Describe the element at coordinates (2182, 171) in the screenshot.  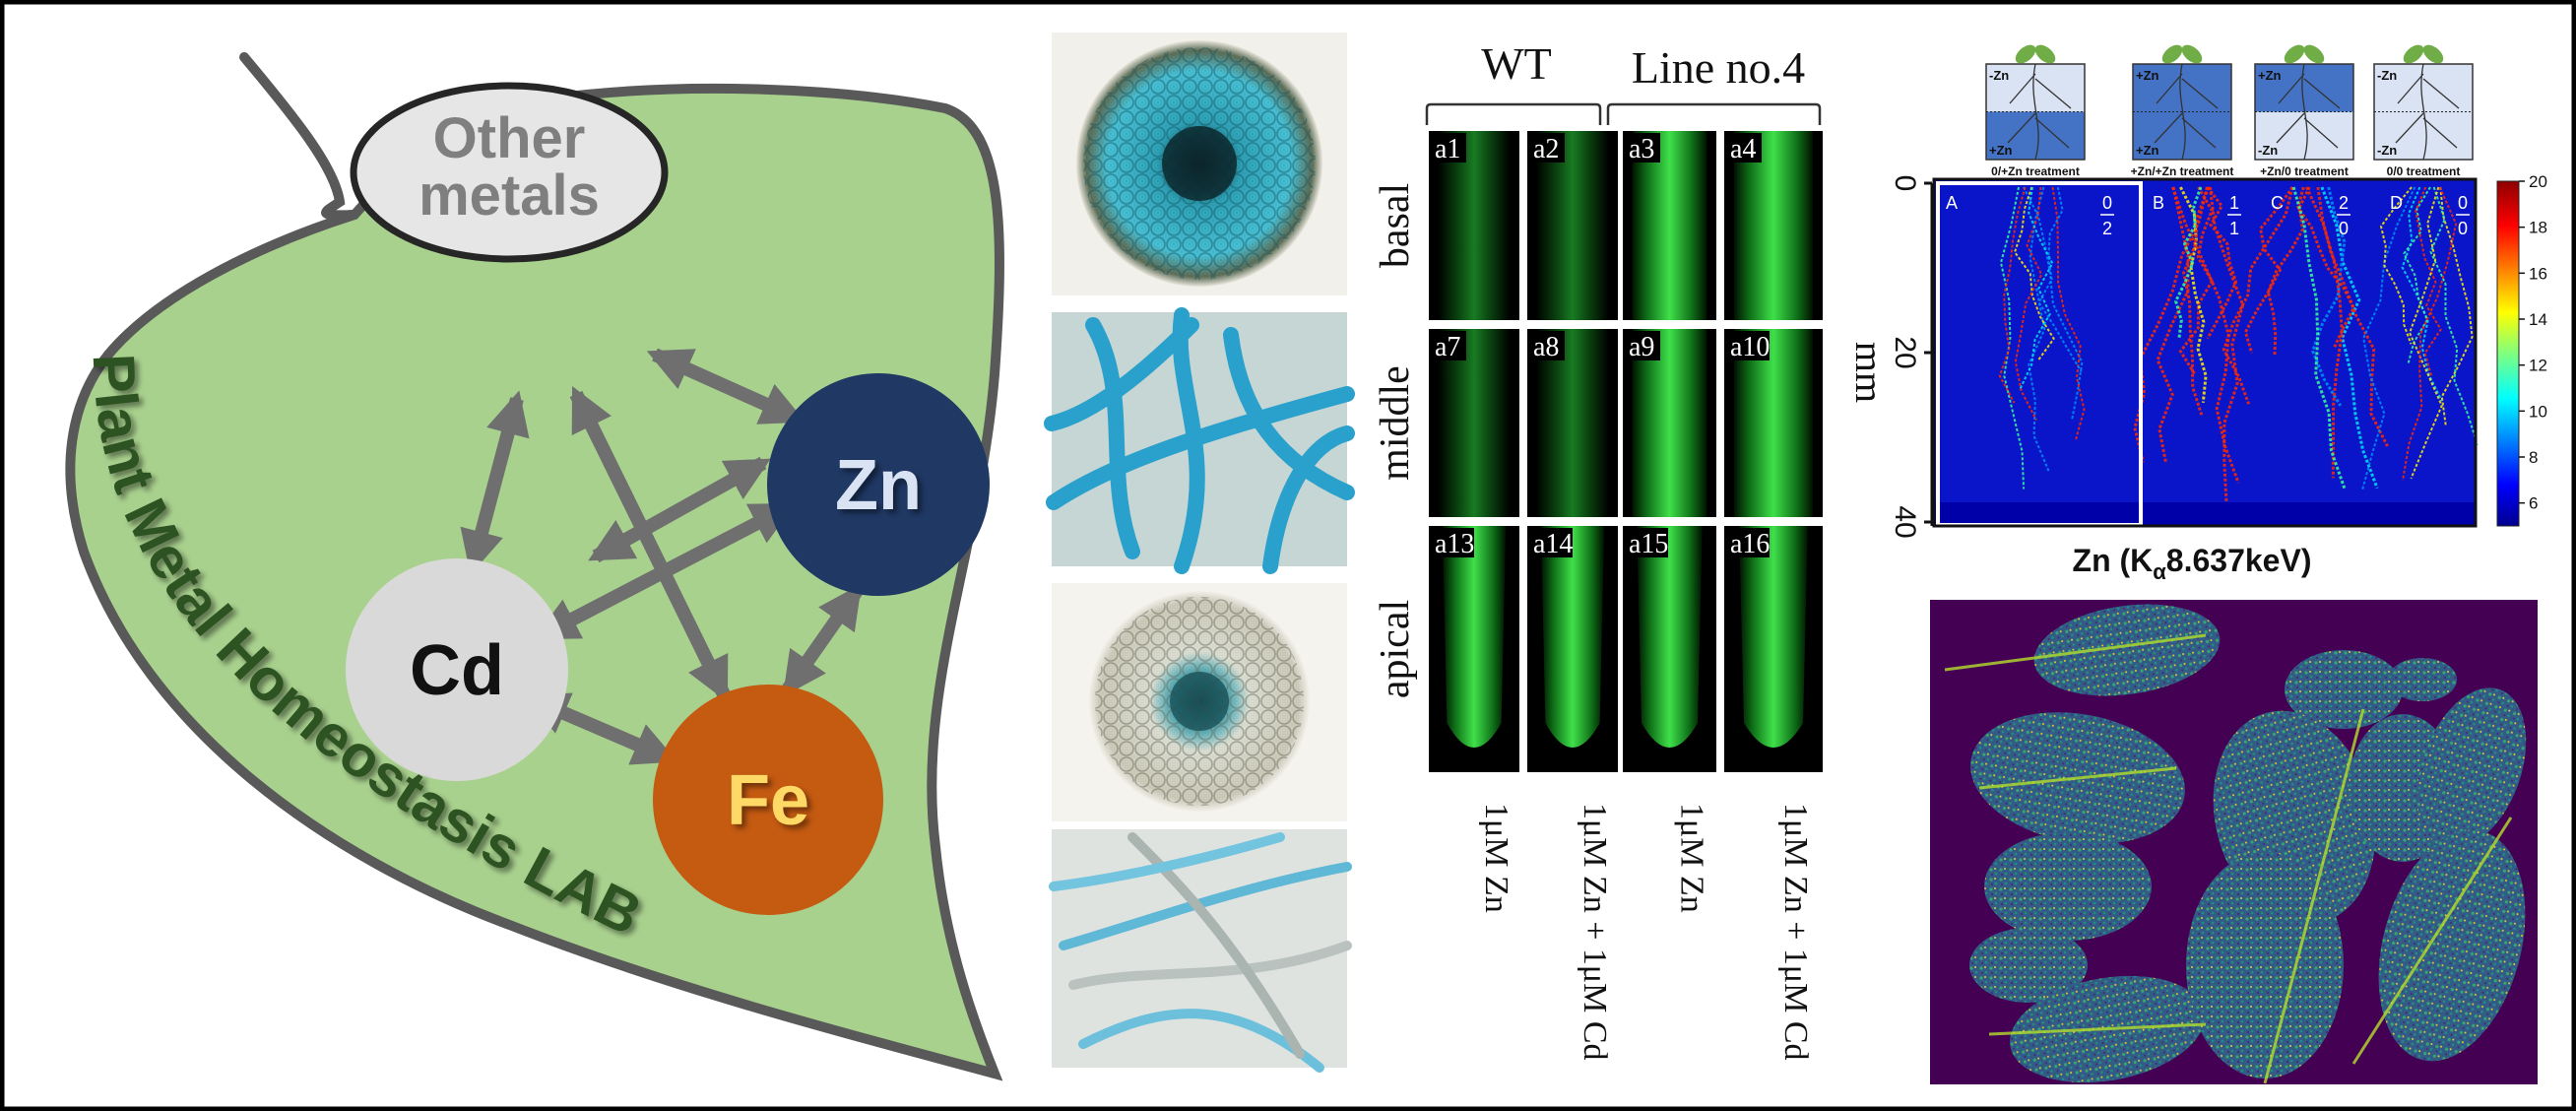
I see `schematic-caption: +Zn/+Zn treatment` at that location.